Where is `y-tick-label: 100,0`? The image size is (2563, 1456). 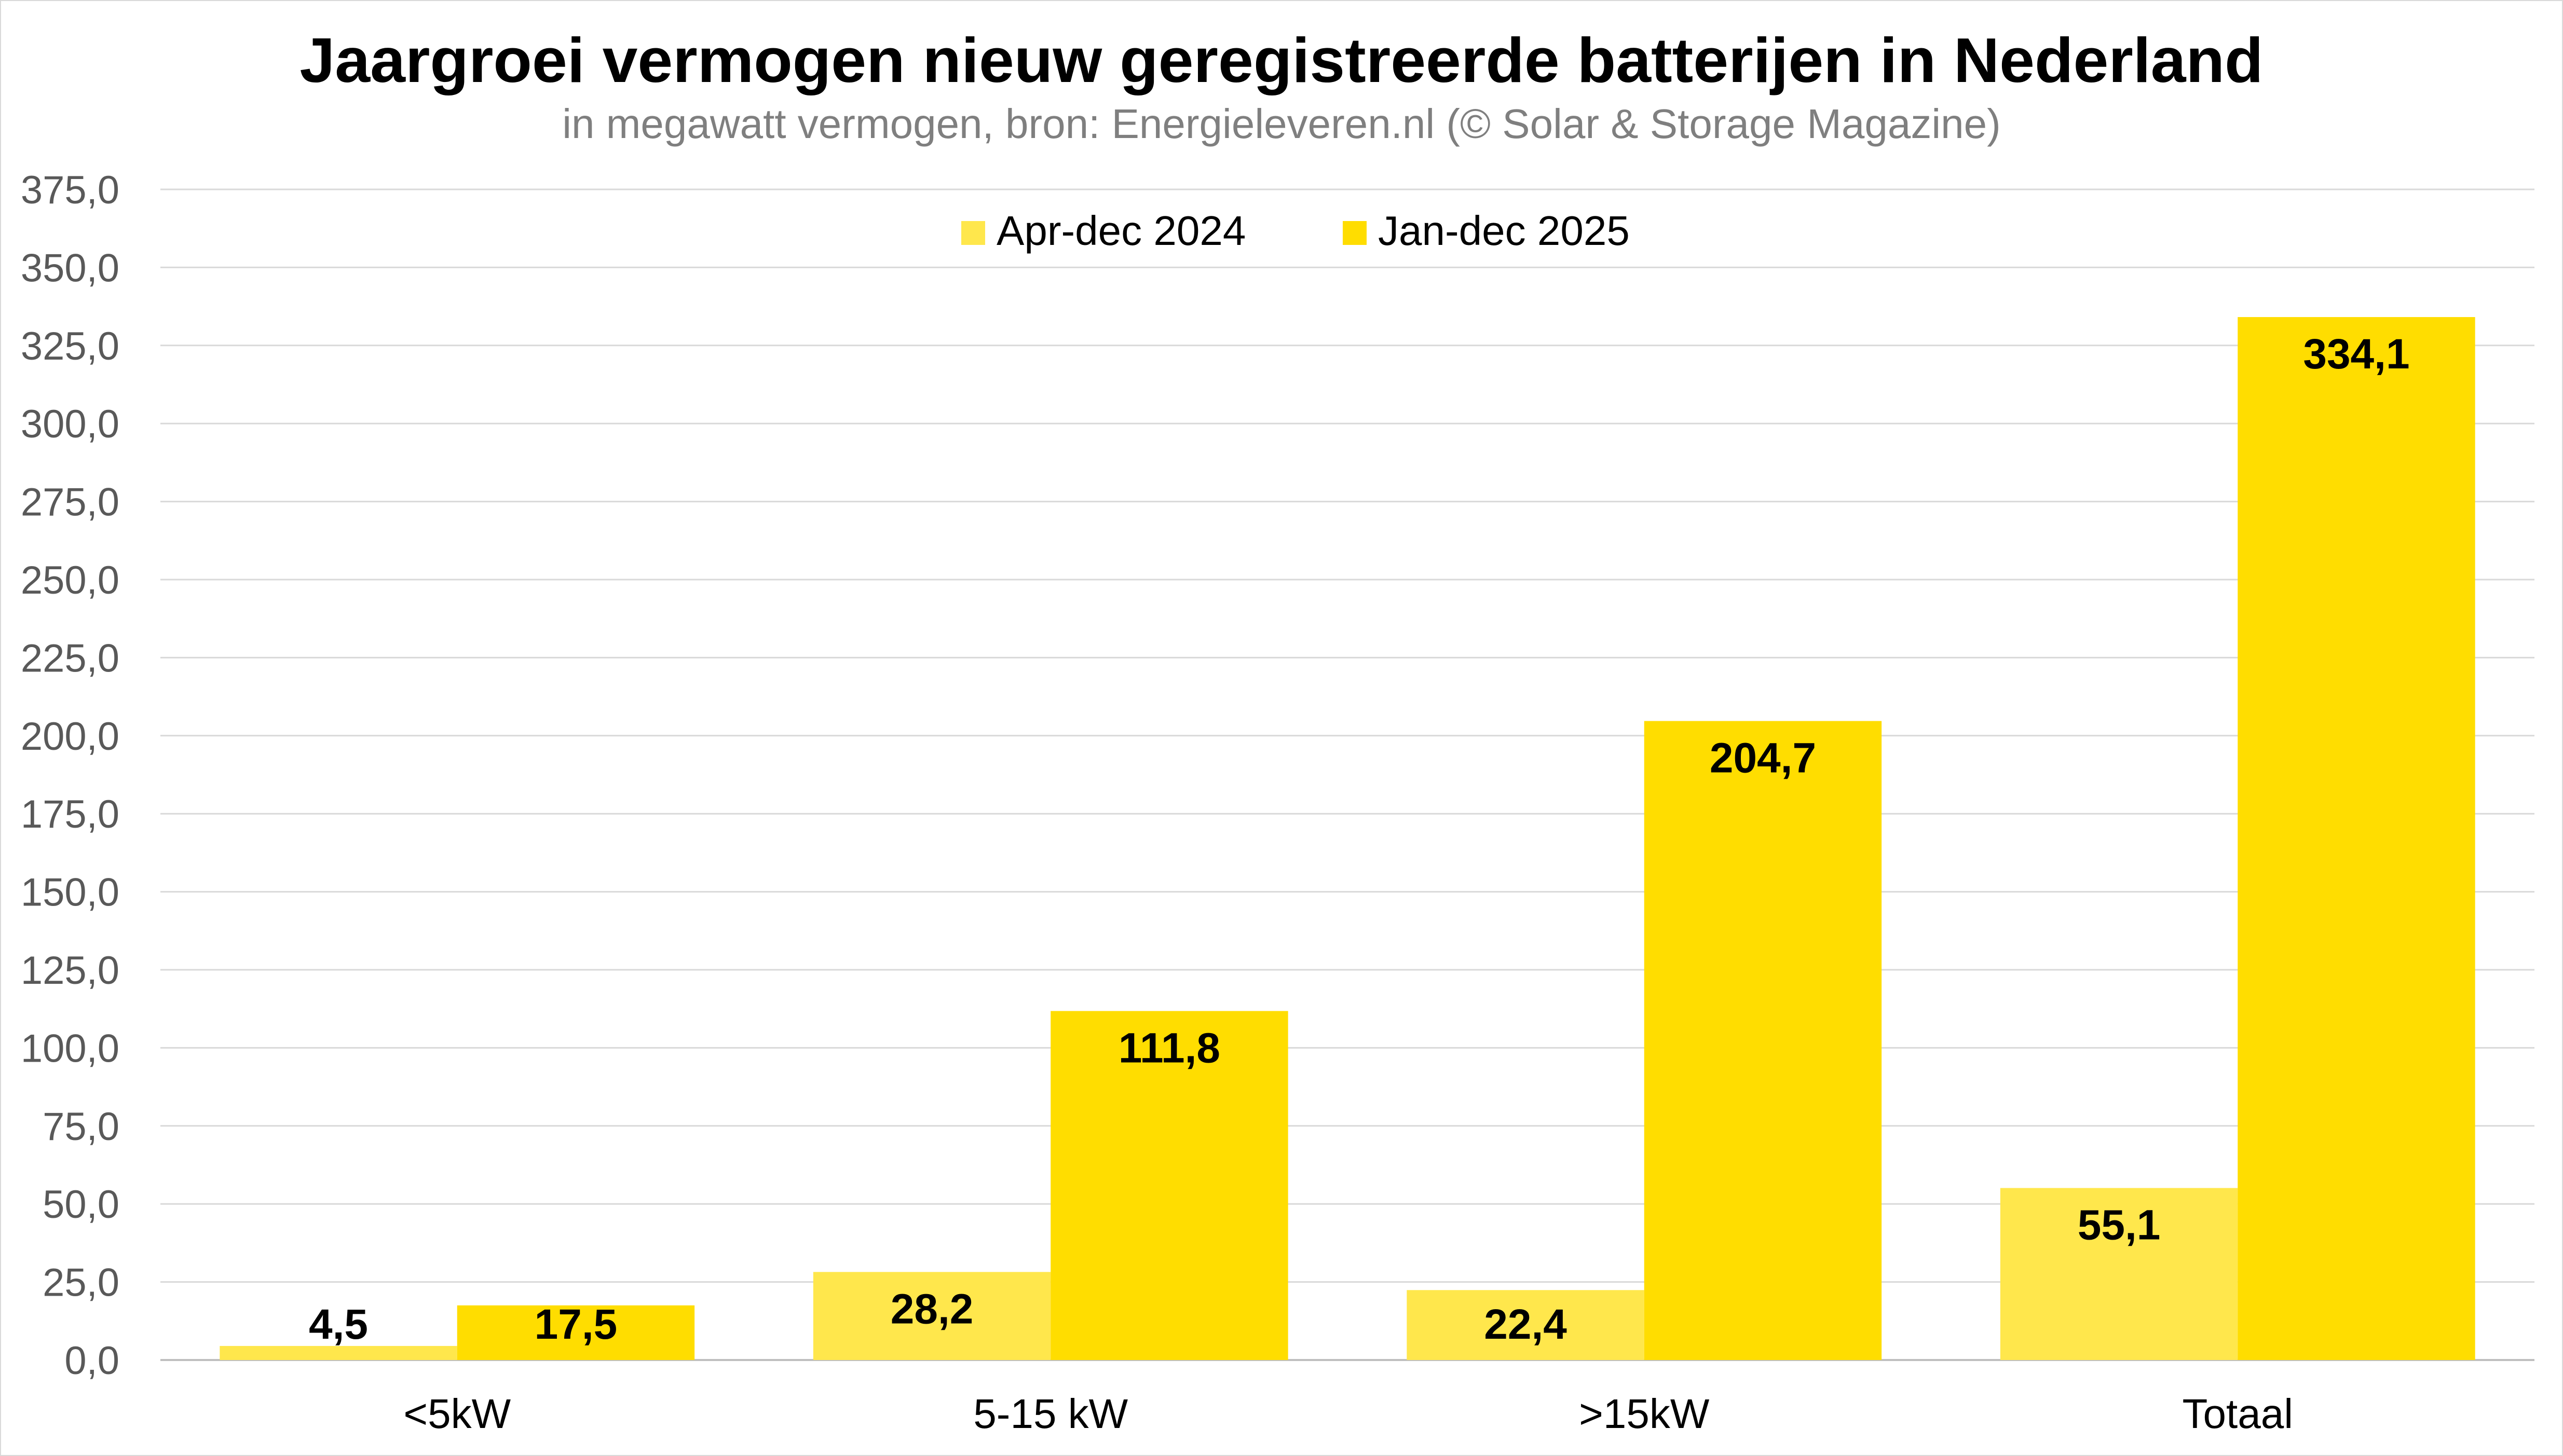
y-tick-label: 100,0 is located at coordinates (70, 1048).